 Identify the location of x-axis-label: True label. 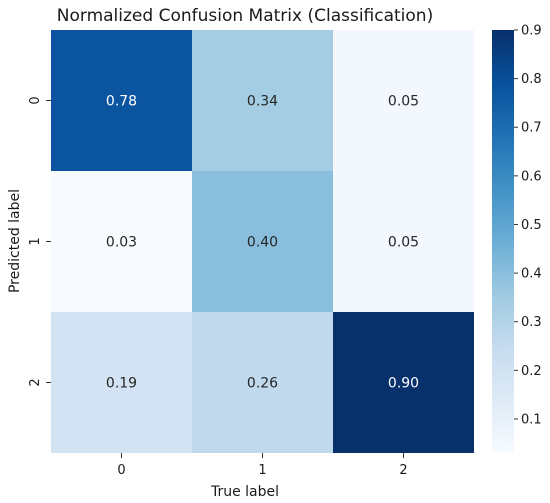
(244, 492).